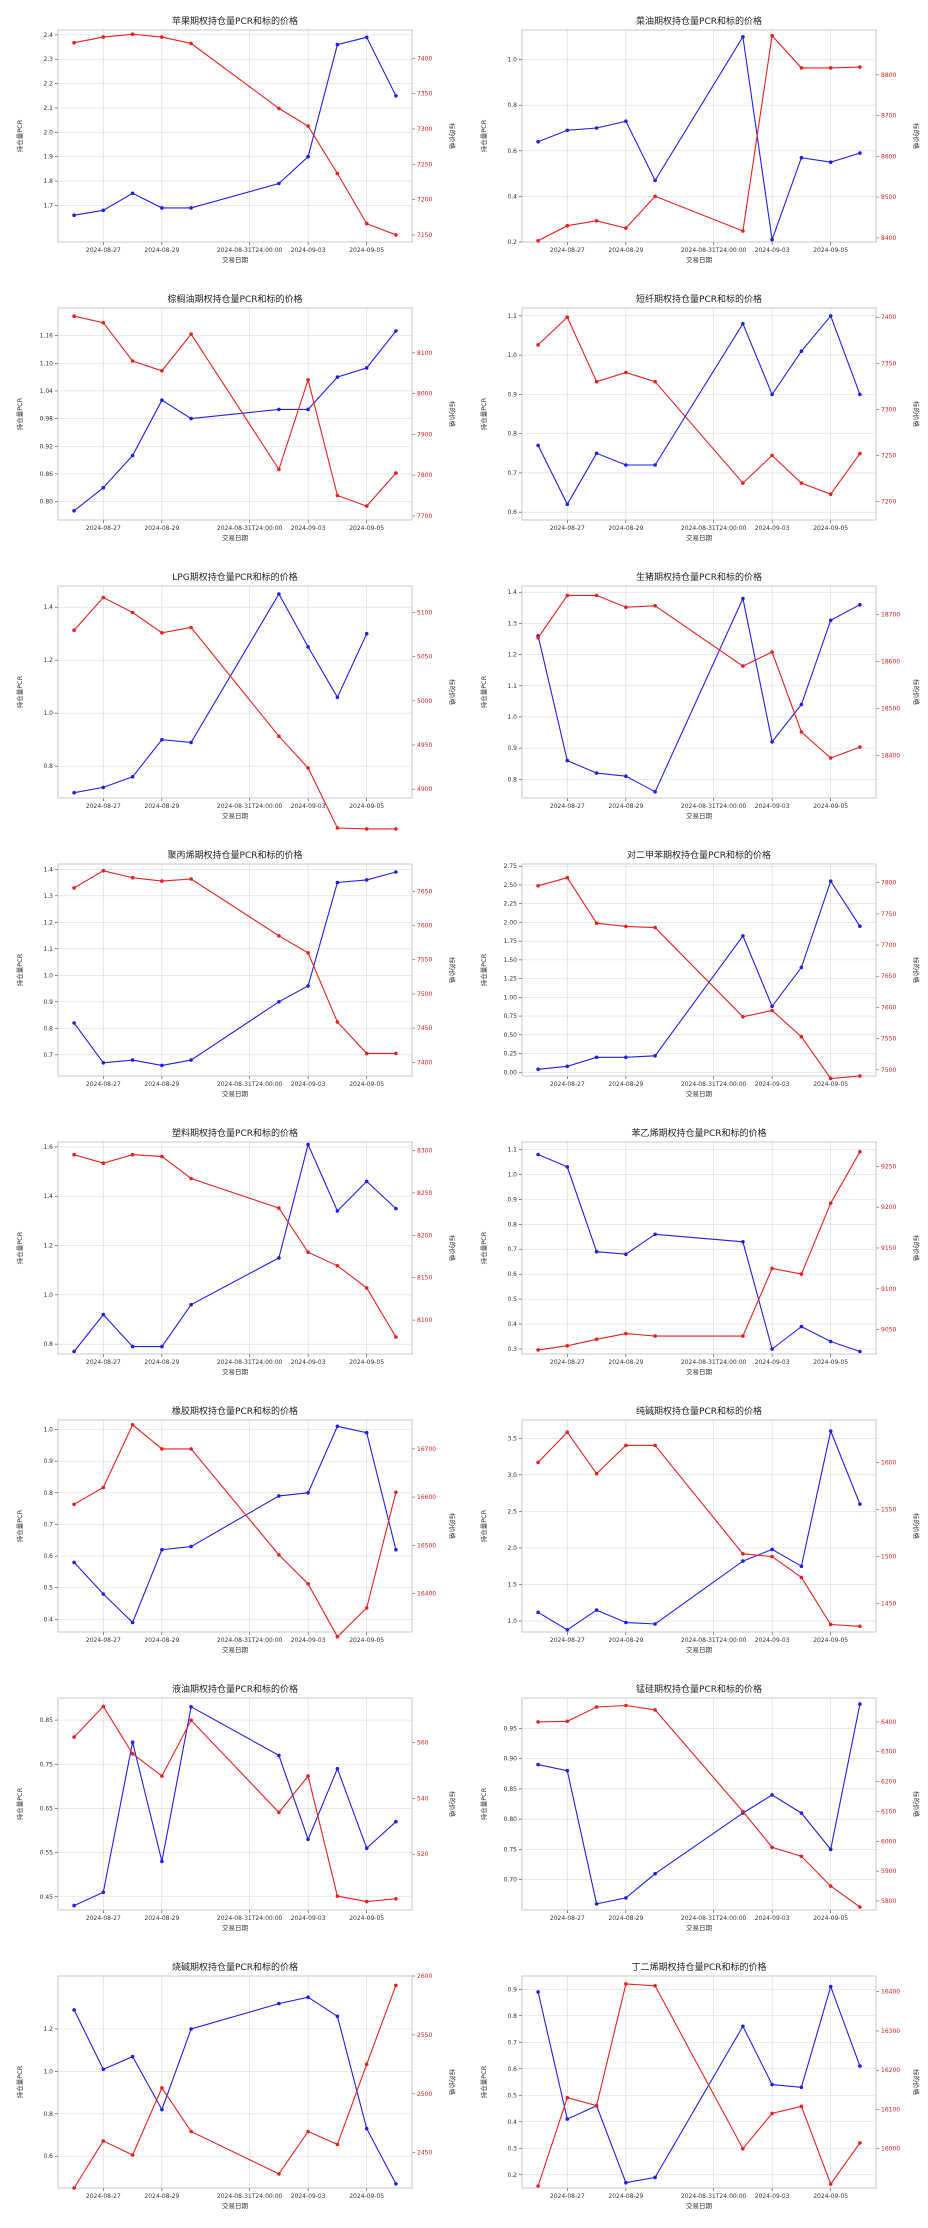 The width and height of the screenshot is (928, 2228). What do you see at coordinates (424, 926) in the screenshot?
I see `y-tick-label-right: 7600` at bounding box center [424, 926].